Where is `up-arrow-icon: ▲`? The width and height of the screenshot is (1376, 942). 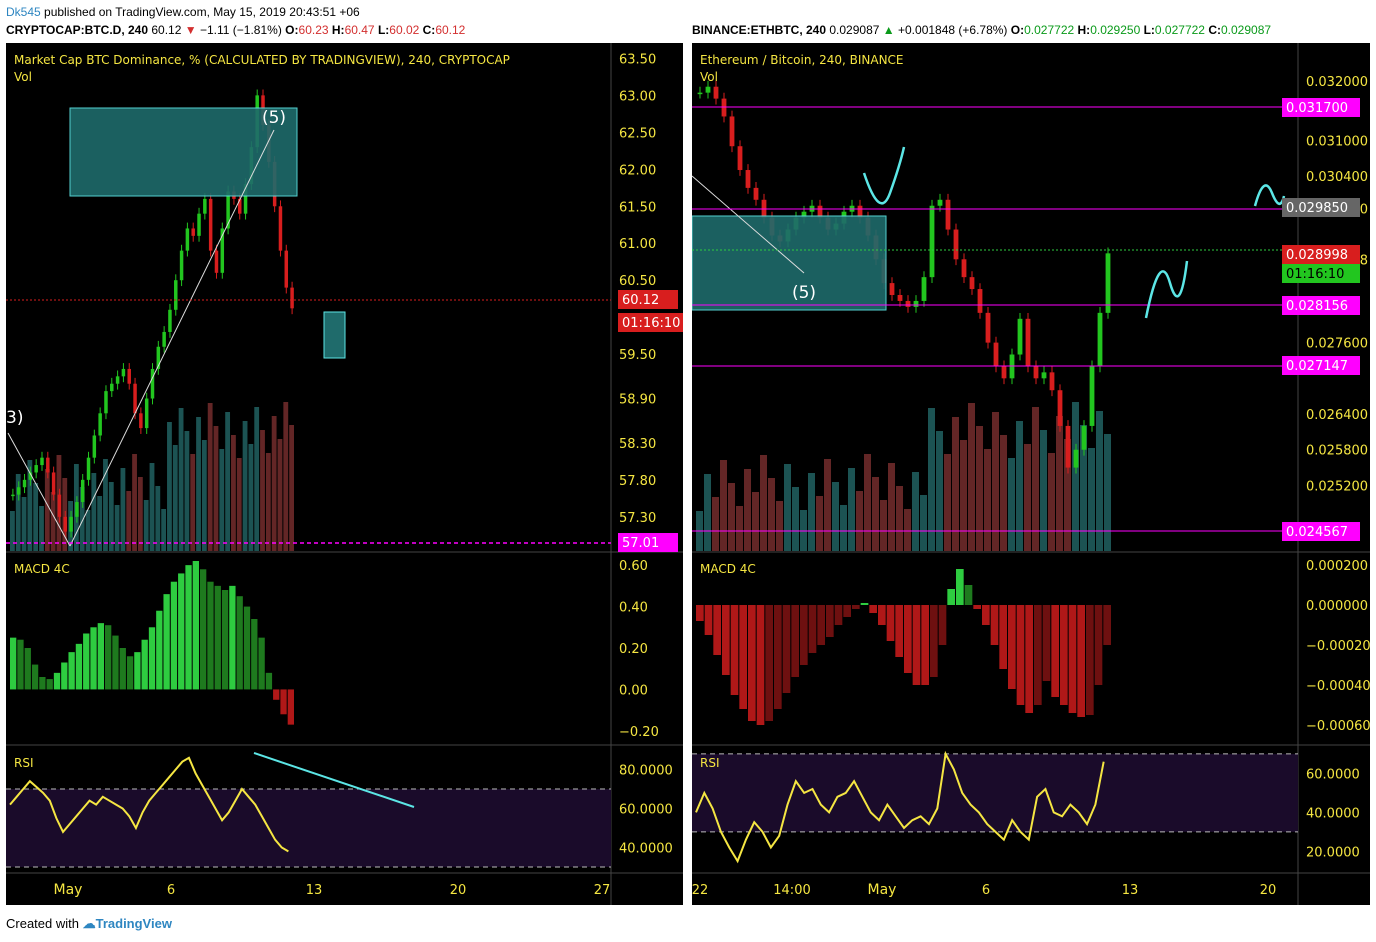 up-arrow-icon: ▲ is located at coordinates (888, 30).